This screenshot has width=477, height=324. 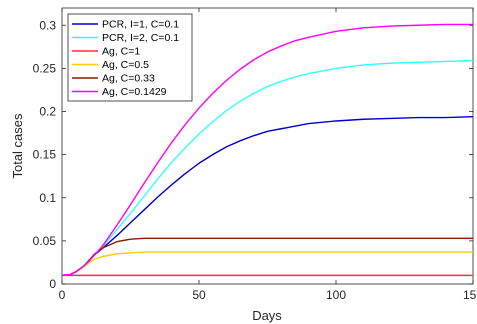 What do you see at coordinates (45, 155) in the screenshot?
I see `y-tick-label-3: 0.15` at bounding box center [45, 155].